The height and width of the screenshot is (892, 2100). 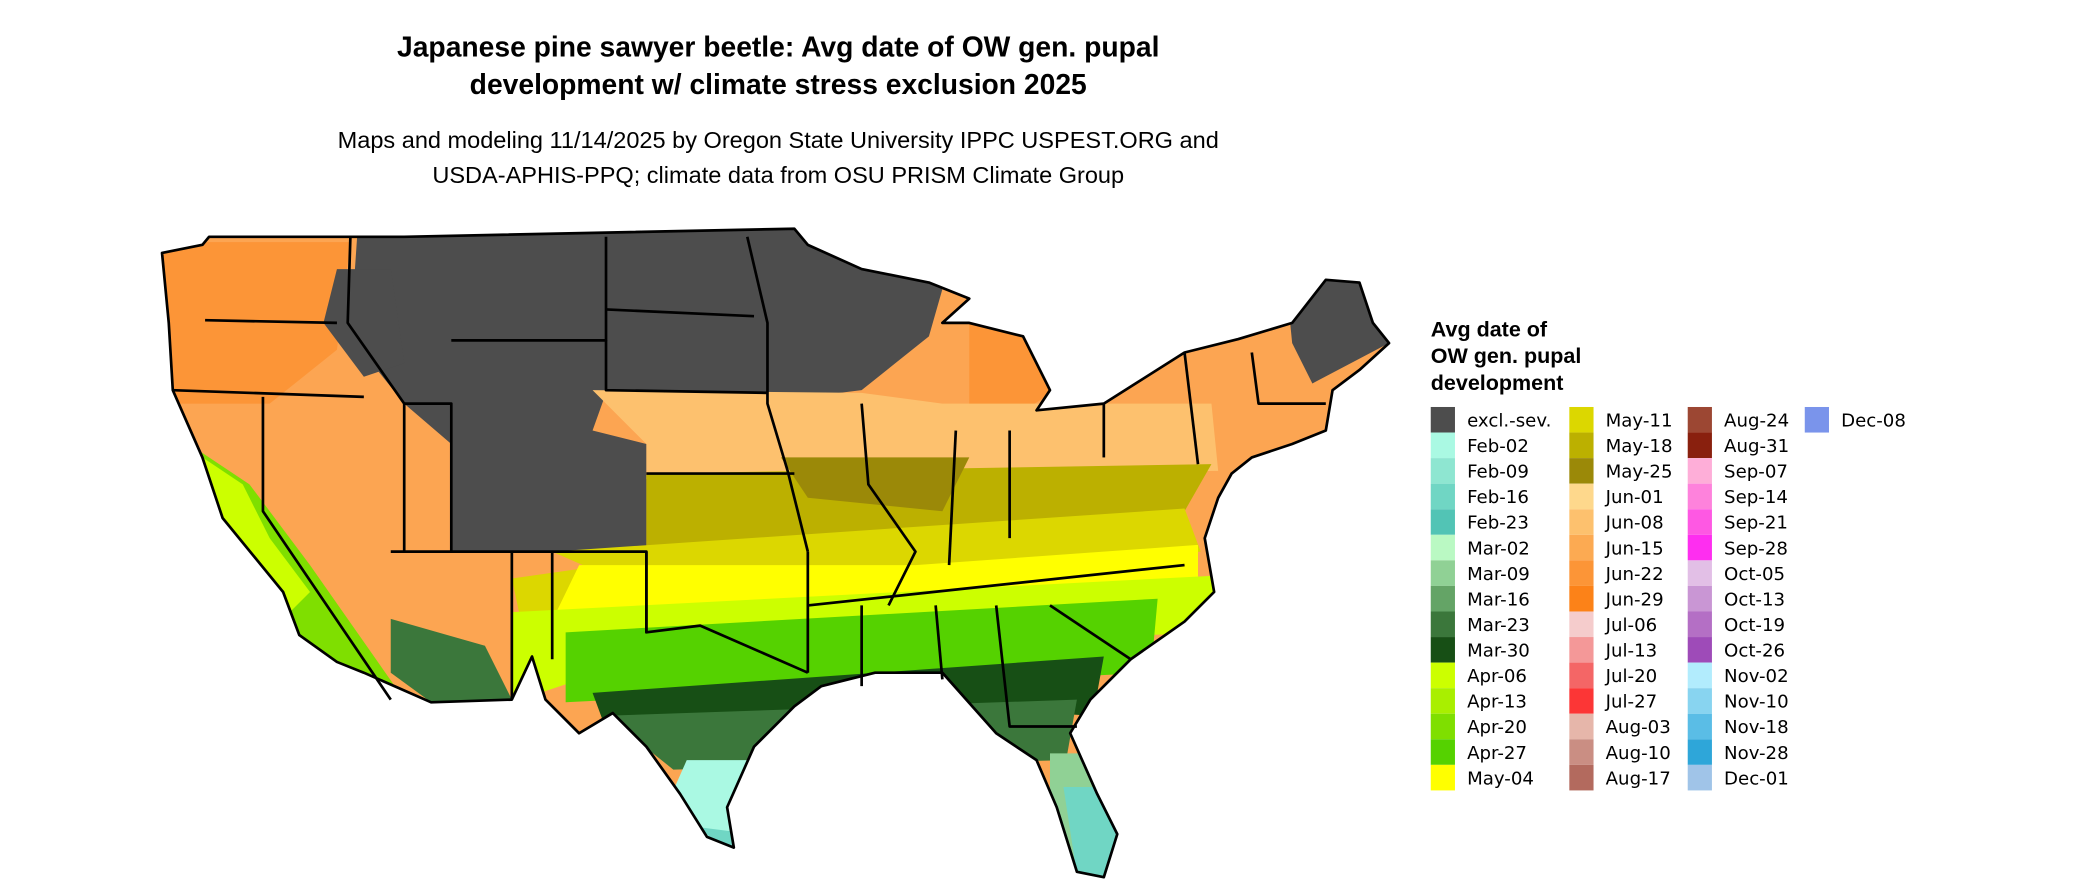 I want to click on legend-item: Apr-20, so click(x=1478, y=726).